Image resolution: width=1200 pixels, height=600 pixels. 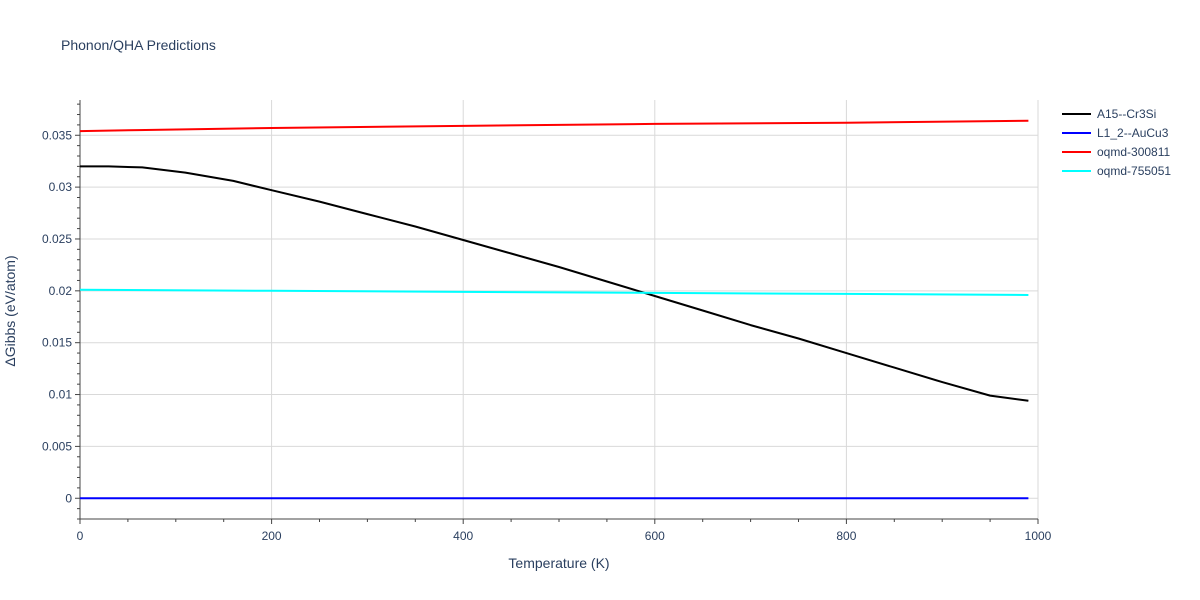 What do you see at coordinates (846, 536) in the screenshot?
I see `x-tick-label: 800` at bounding box center [846, 536].